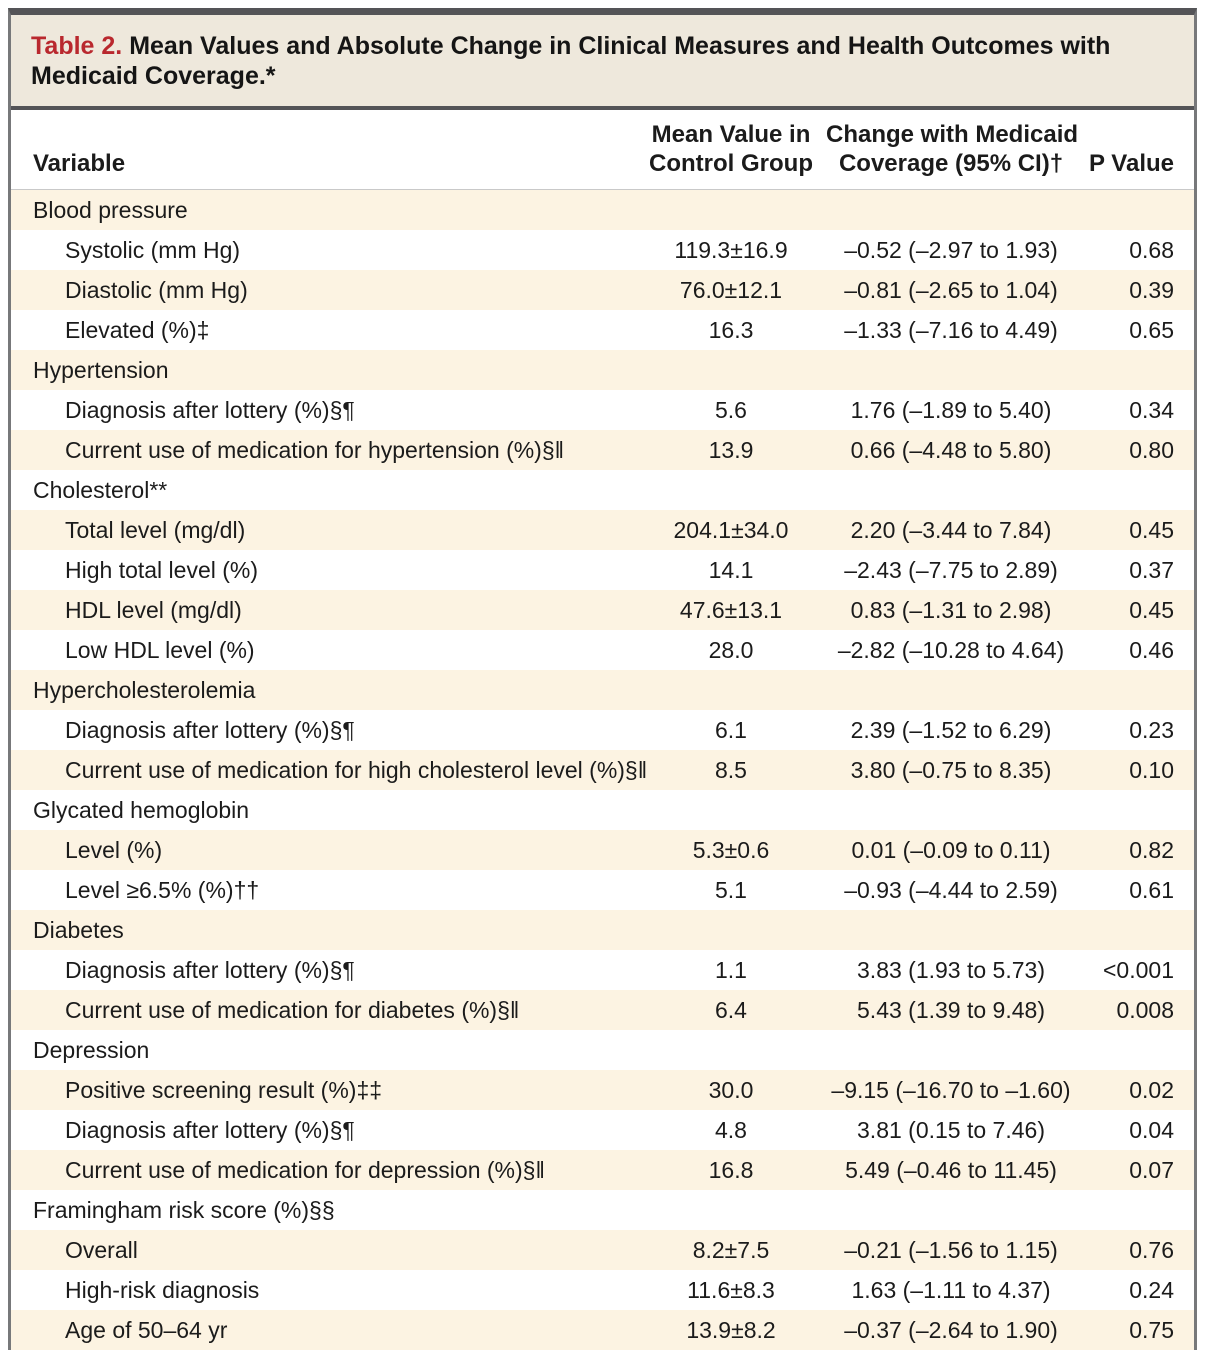  I want to click on row-p-value: <0.001, so click(1138, 970).